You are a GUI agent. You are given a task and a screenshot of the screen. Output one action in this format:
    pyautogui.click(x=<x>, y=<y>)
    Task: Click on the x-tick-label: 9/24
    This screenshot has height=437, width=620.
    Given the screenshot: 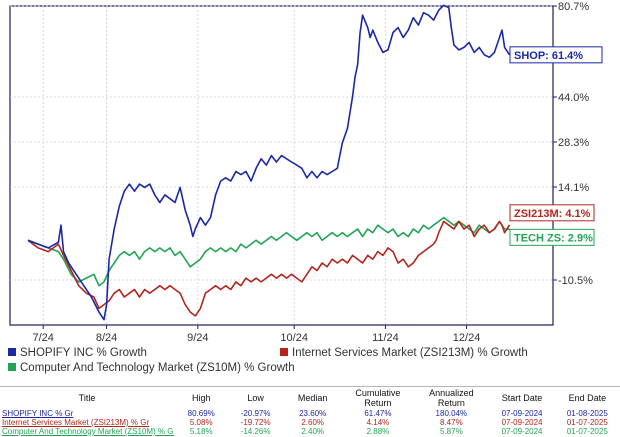 What is the action you would take?
    pyautogui.click(x=197, y=338)
    